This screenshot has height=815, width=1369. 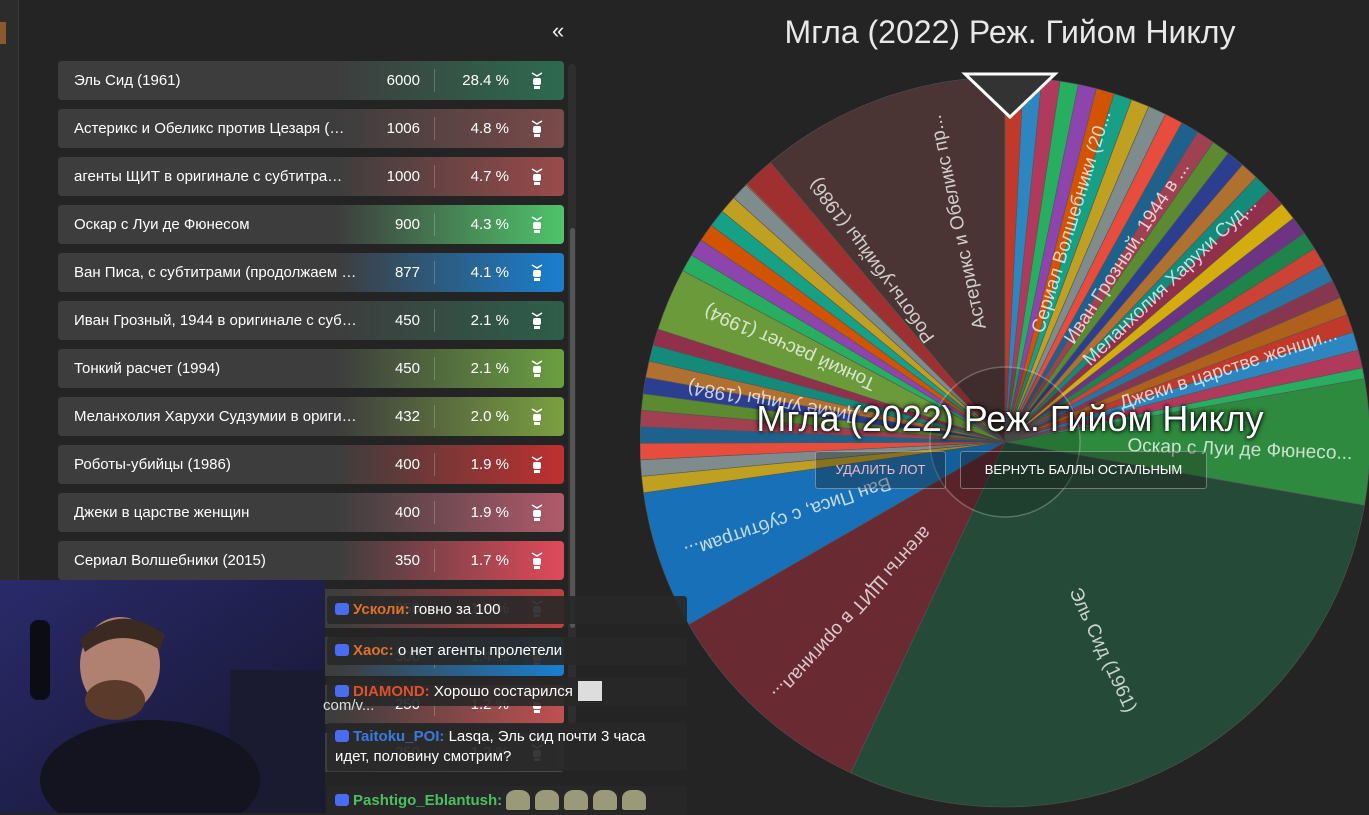 I want to click on lot-amount: 400, so click(x=407, y=464).